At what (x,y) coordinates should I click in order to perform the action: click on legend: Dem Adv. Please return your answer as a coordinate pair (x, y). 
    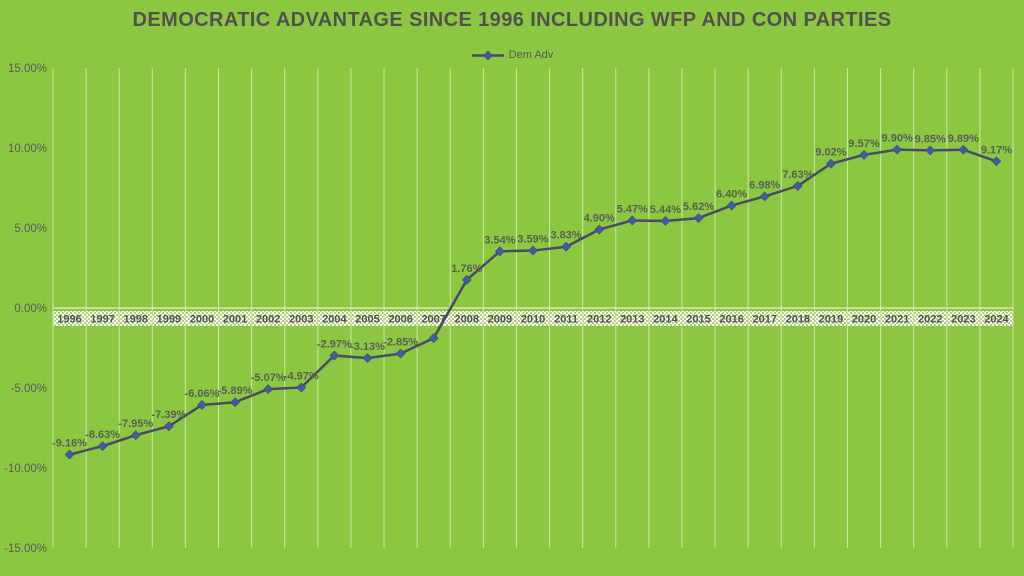
    Looking at the image, I should click on (512, 55).